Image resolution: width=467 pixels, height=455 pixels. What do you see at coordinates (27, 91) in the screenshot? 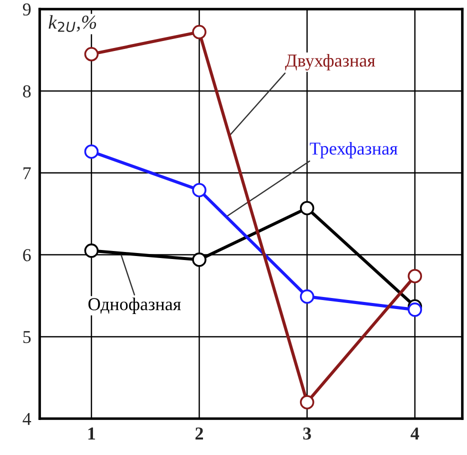
I see `y-tick-label: 8` at bounding box center [27, 91].